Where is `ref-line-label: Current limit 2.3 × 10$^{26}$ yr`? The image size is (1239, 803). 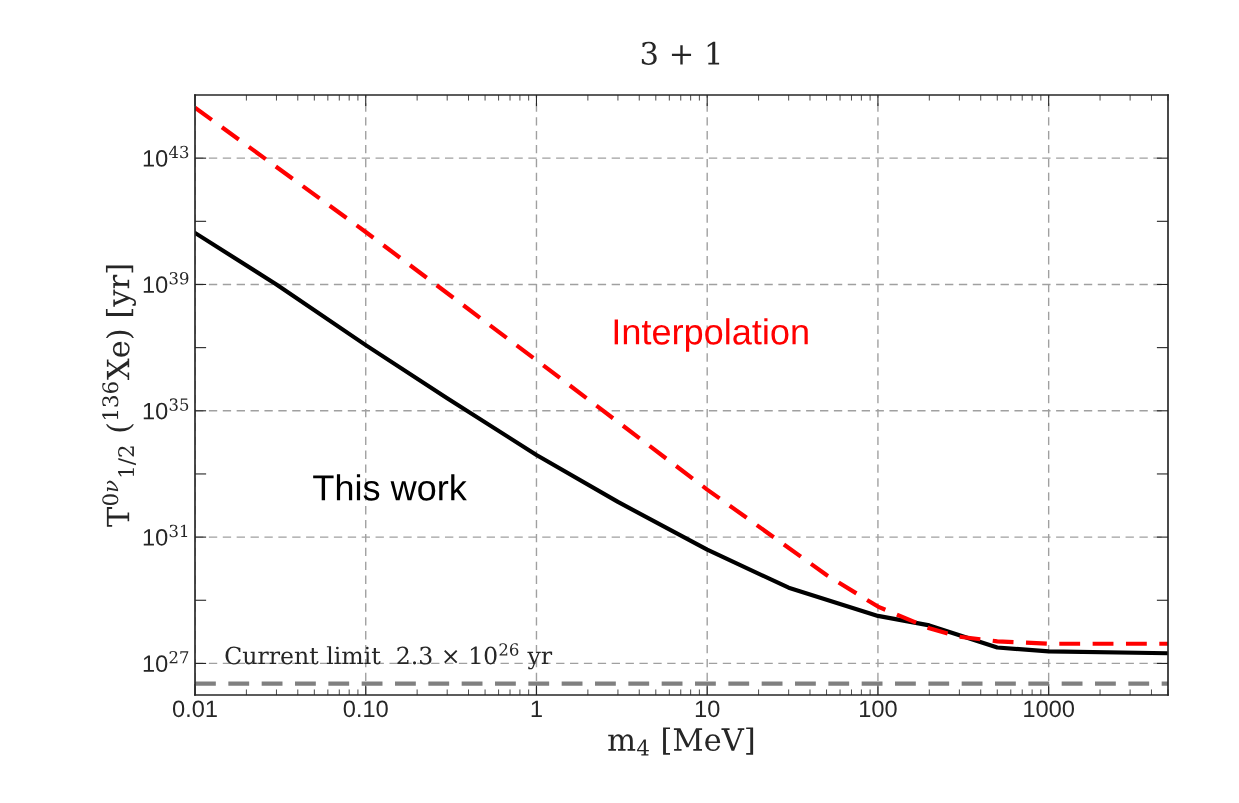
ref-line-label: Current limit 2.3 × 10$^{26}$ yr is located at coordinates (389, 656).